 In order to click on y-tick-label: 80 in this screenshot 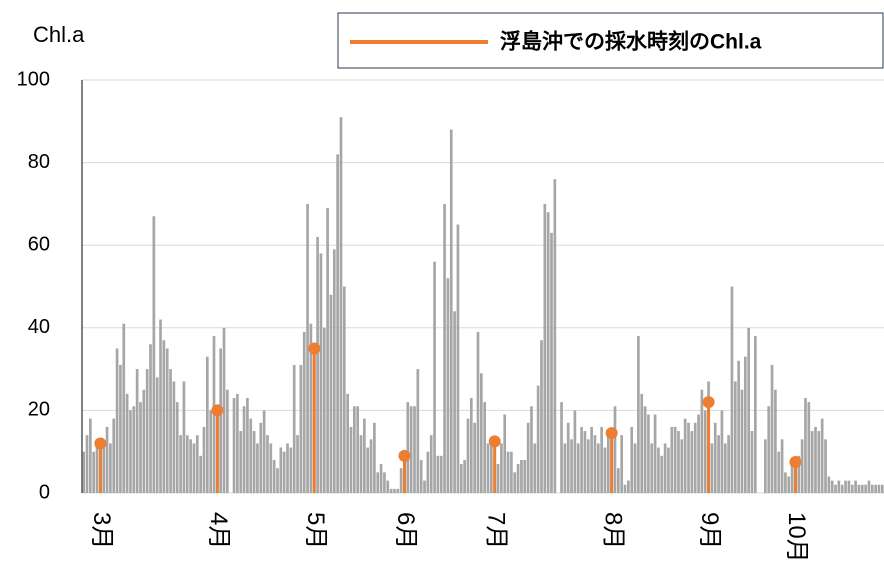, I will do `click(39, 162)`.